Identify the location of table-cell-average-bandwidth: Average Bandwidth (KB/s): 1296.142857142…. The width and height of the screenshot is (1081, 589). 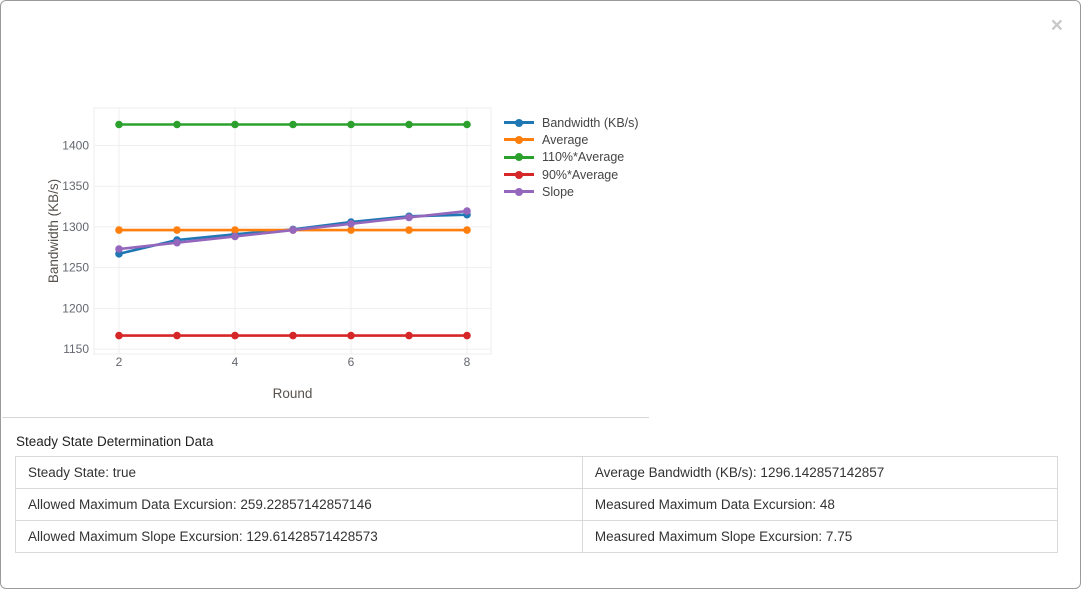
(820, 472).